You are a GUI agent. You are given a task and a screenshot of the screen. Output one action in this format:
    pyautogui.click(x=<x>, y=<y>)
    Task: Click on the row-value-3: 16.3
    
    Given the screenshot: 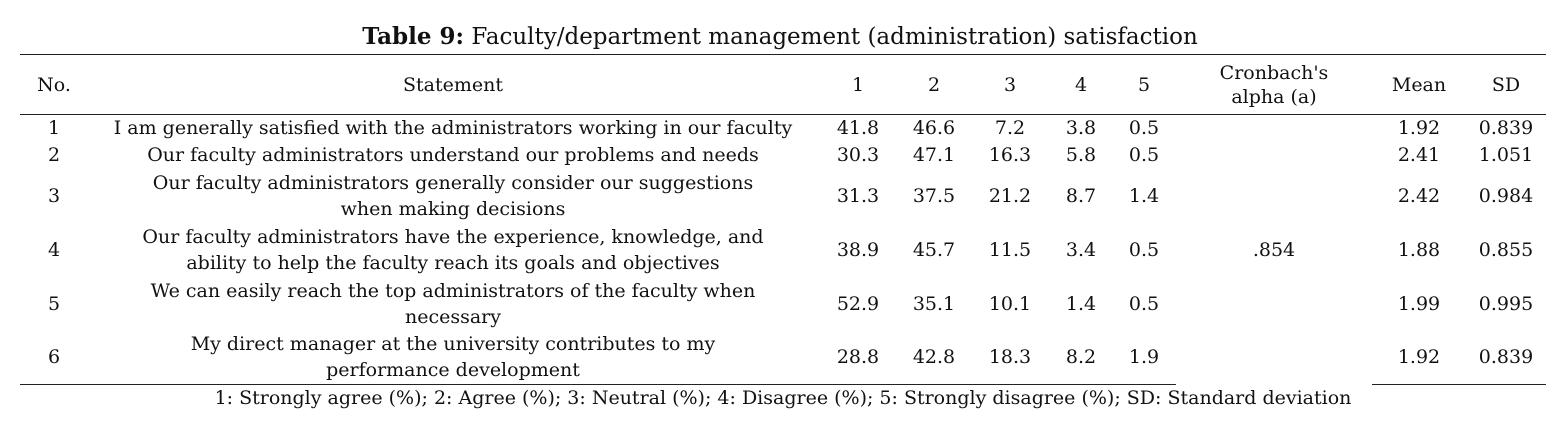 What is the action you would take?
    pyautogui.click(x=1010, y=155)
    